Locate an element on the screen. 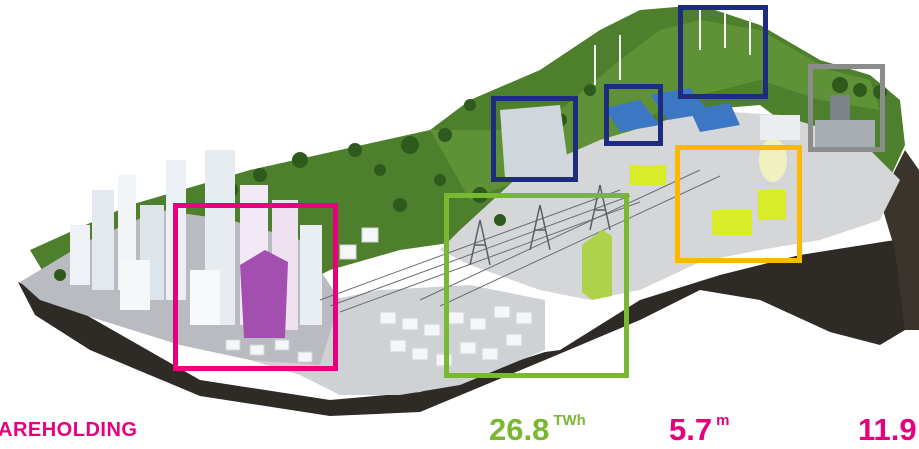 Image resolution: width=919 pixels, height=449 pixels. partial-value: 11.9 is located at coordinates (887, 429).